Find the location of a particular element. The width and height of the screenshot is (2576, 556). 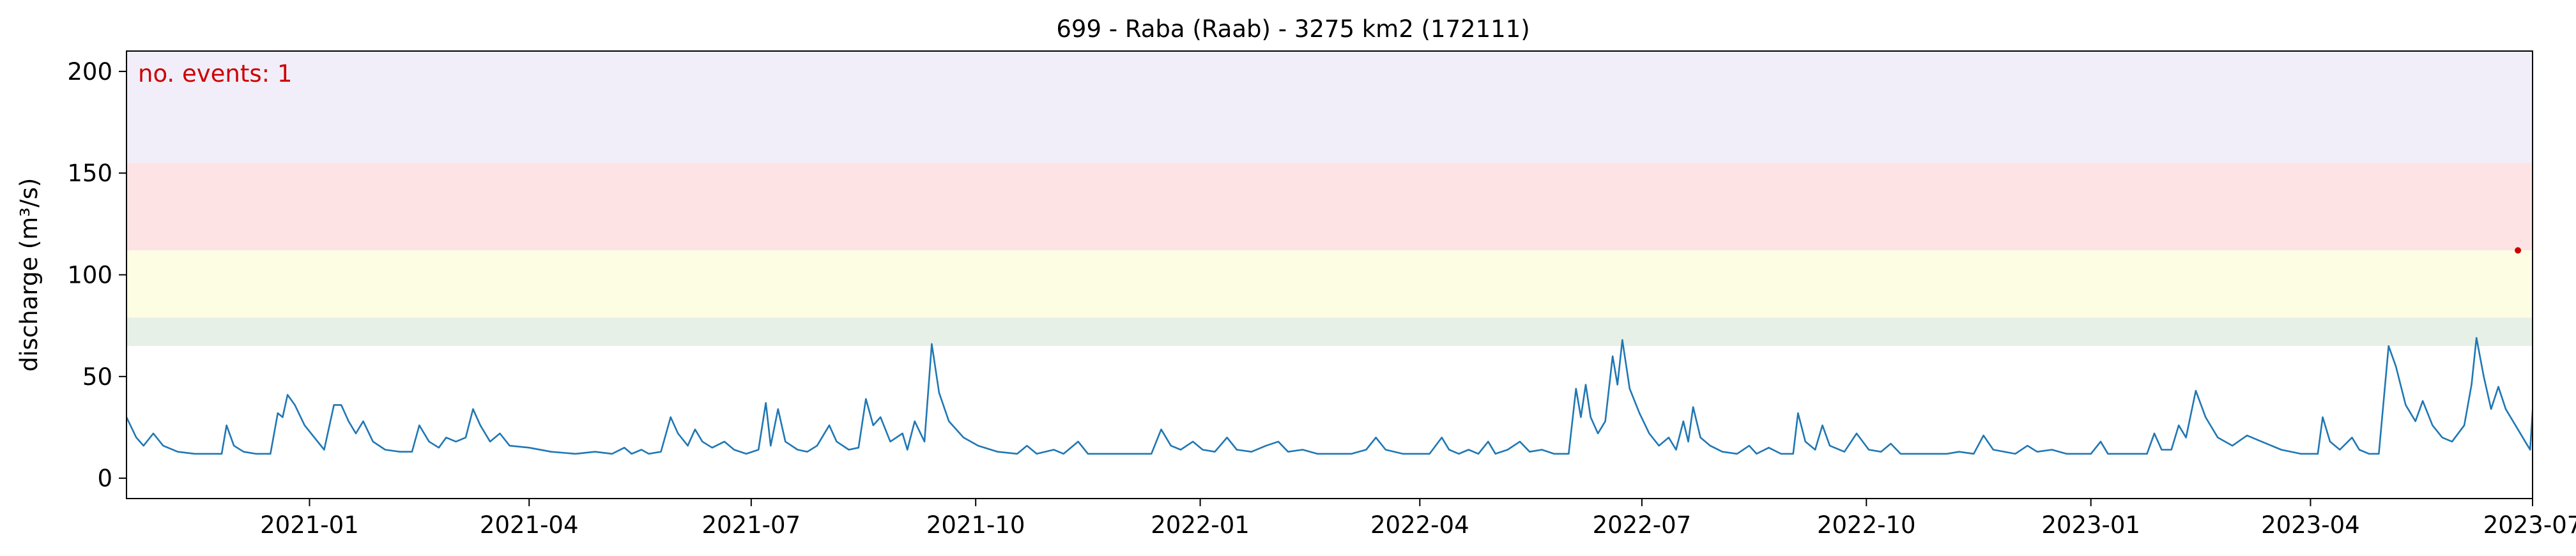

x-tick-label: 2022-01 is located at coordinates (1200, 525).